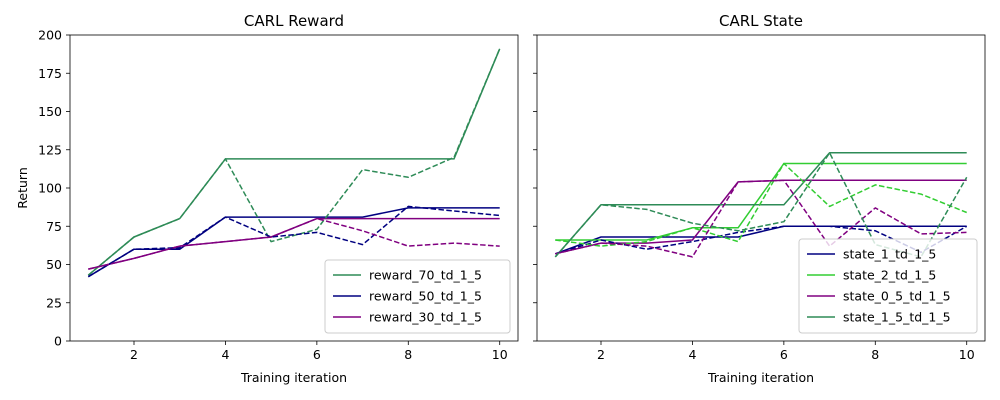  What do you see at coordinates (761, 240) in the screenshot?
I see `state_1_td_1_5-line` at bounding box center [761, 240].